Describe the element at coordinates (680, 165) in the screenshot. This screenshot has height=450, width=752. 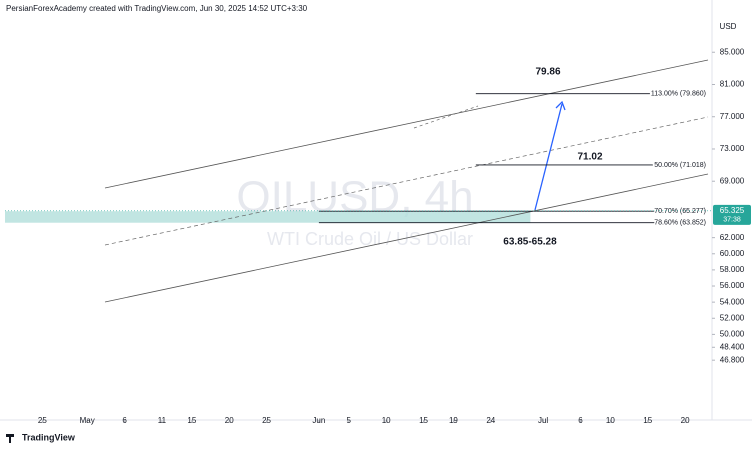
I see `fib-label: 50.00% (71.018)` at that location.